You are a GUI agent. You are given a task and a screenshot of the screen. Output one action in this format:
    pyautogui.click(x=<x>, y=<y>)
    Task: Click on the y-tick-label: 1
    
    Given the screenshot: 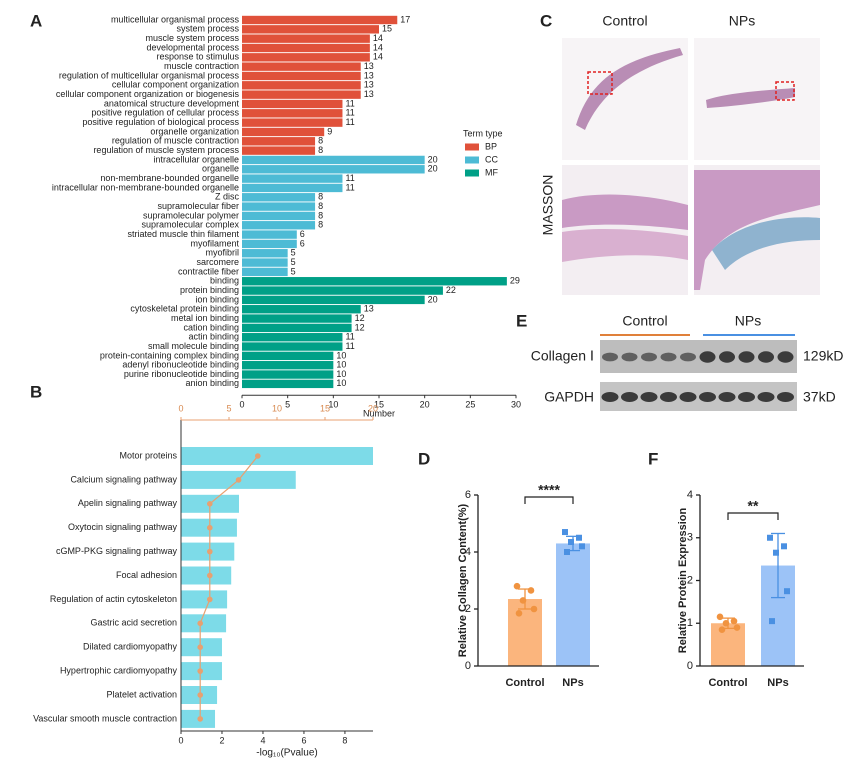 What is the action you would take?
    pyautogui.click(x=690, y=623)
    